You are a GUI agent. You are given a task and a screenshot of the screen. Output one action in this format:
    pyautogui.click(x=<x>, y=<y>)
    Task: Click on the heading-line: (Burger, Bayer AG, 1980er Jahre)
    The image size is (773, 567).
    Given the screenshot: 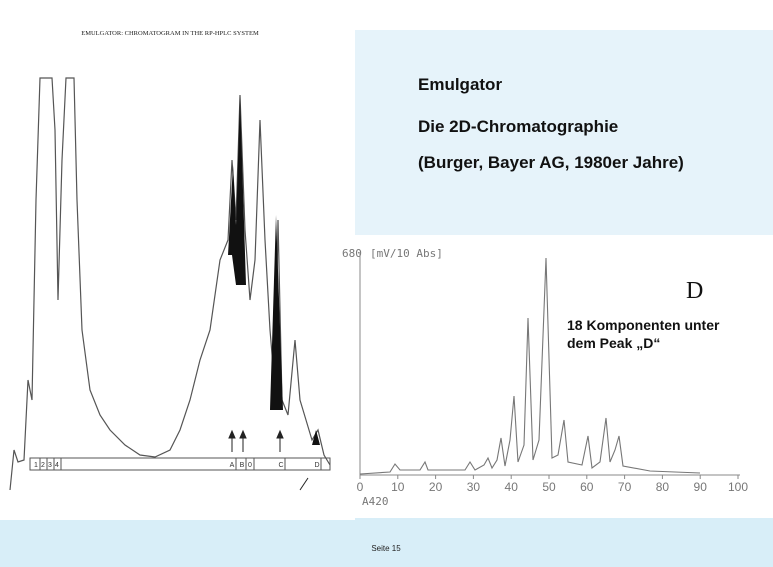 What is the action you would take?
    pyautogui.click(x=551, y=162)
    